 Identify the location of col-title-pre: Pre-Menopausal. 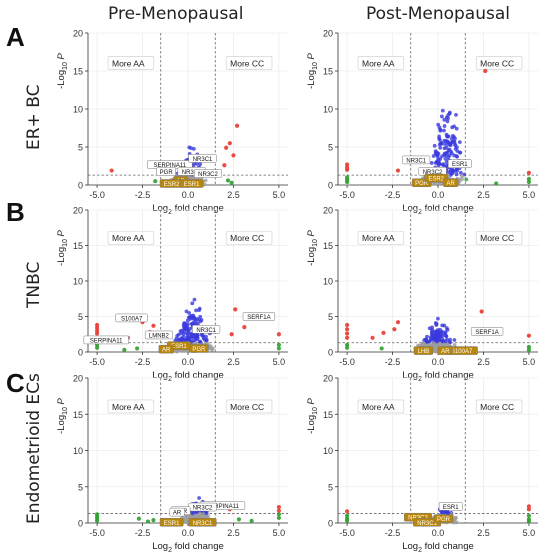
(176, 14).